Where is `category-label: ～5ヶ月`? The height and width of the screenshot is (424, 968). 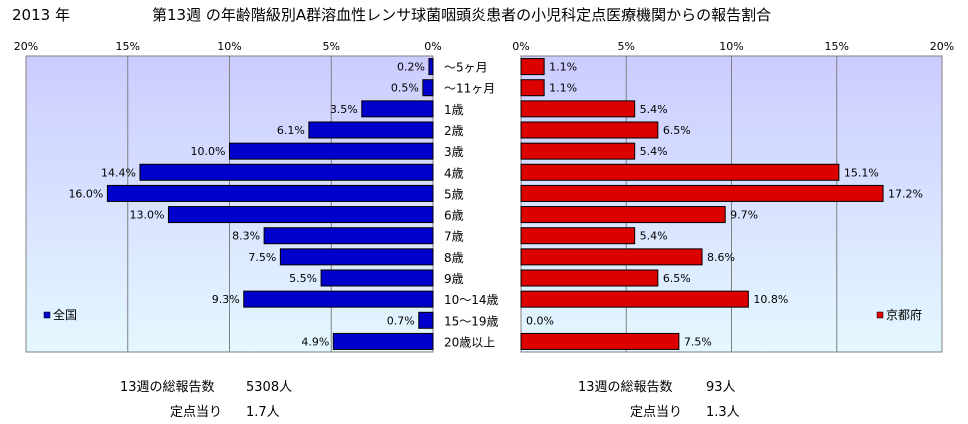
category-label: ～5ヶ月 is located at coordinates (466, 68).